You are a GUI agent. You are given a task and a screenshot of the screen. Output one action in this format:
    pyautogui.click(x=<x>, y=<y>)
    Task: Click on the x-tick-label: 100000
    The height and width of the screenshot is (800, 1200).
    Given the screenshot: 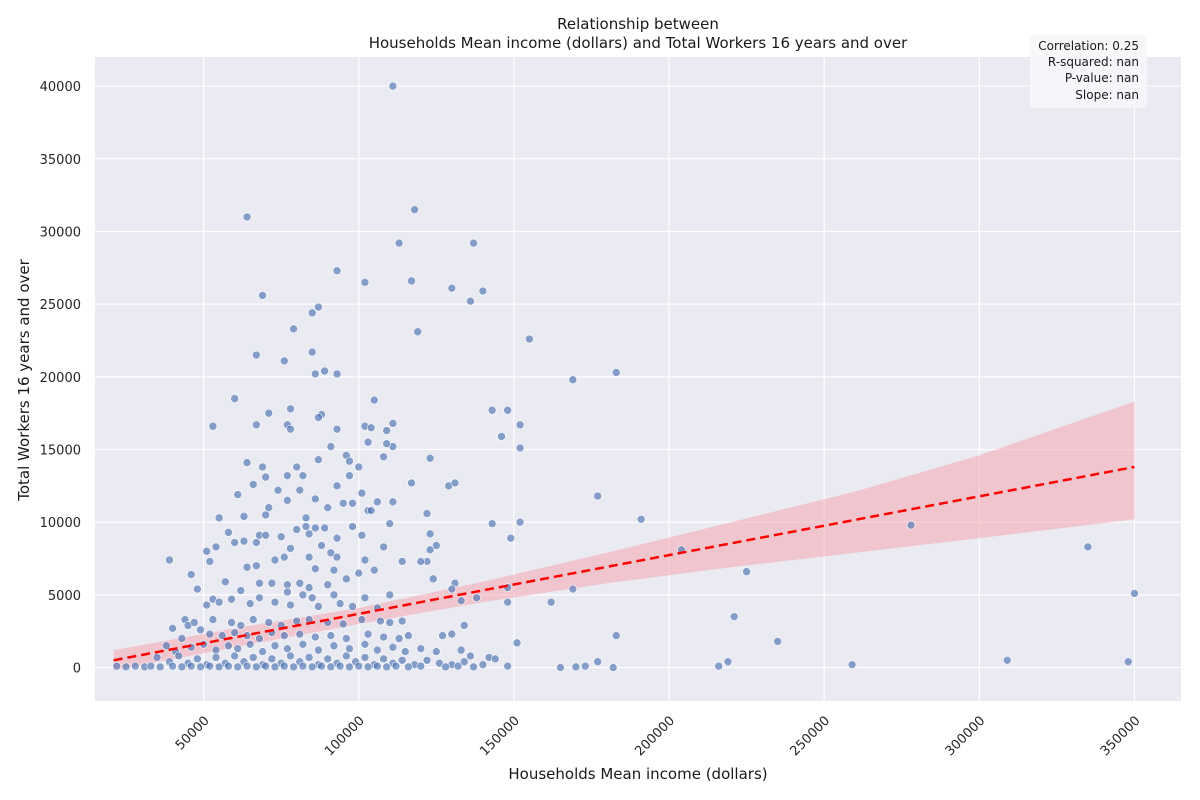 What is the action you would take?
    pyautogui.click(x=345, y=736)
    